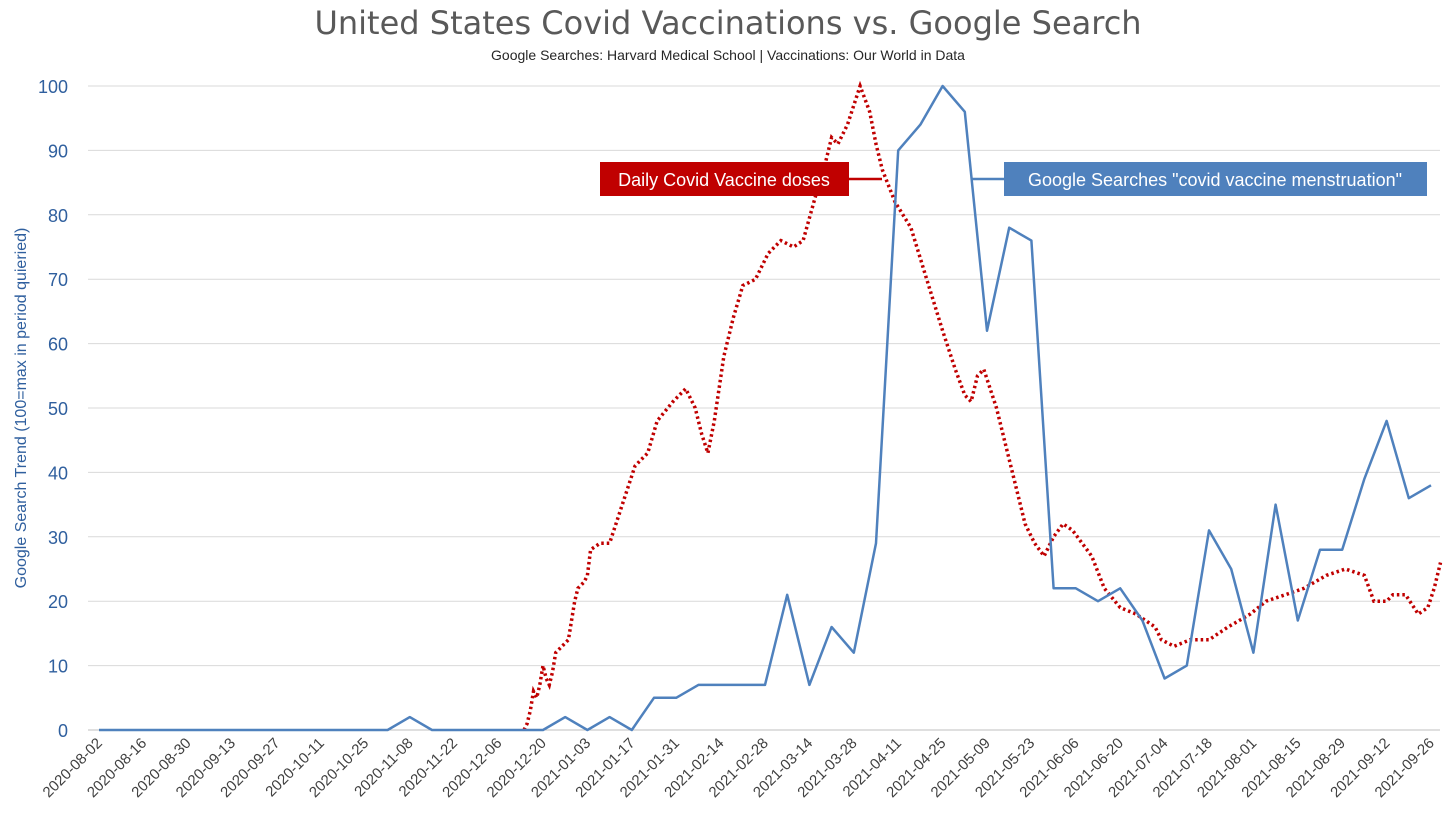  I want to click on y-tick-label: 0, so click(63, 731).